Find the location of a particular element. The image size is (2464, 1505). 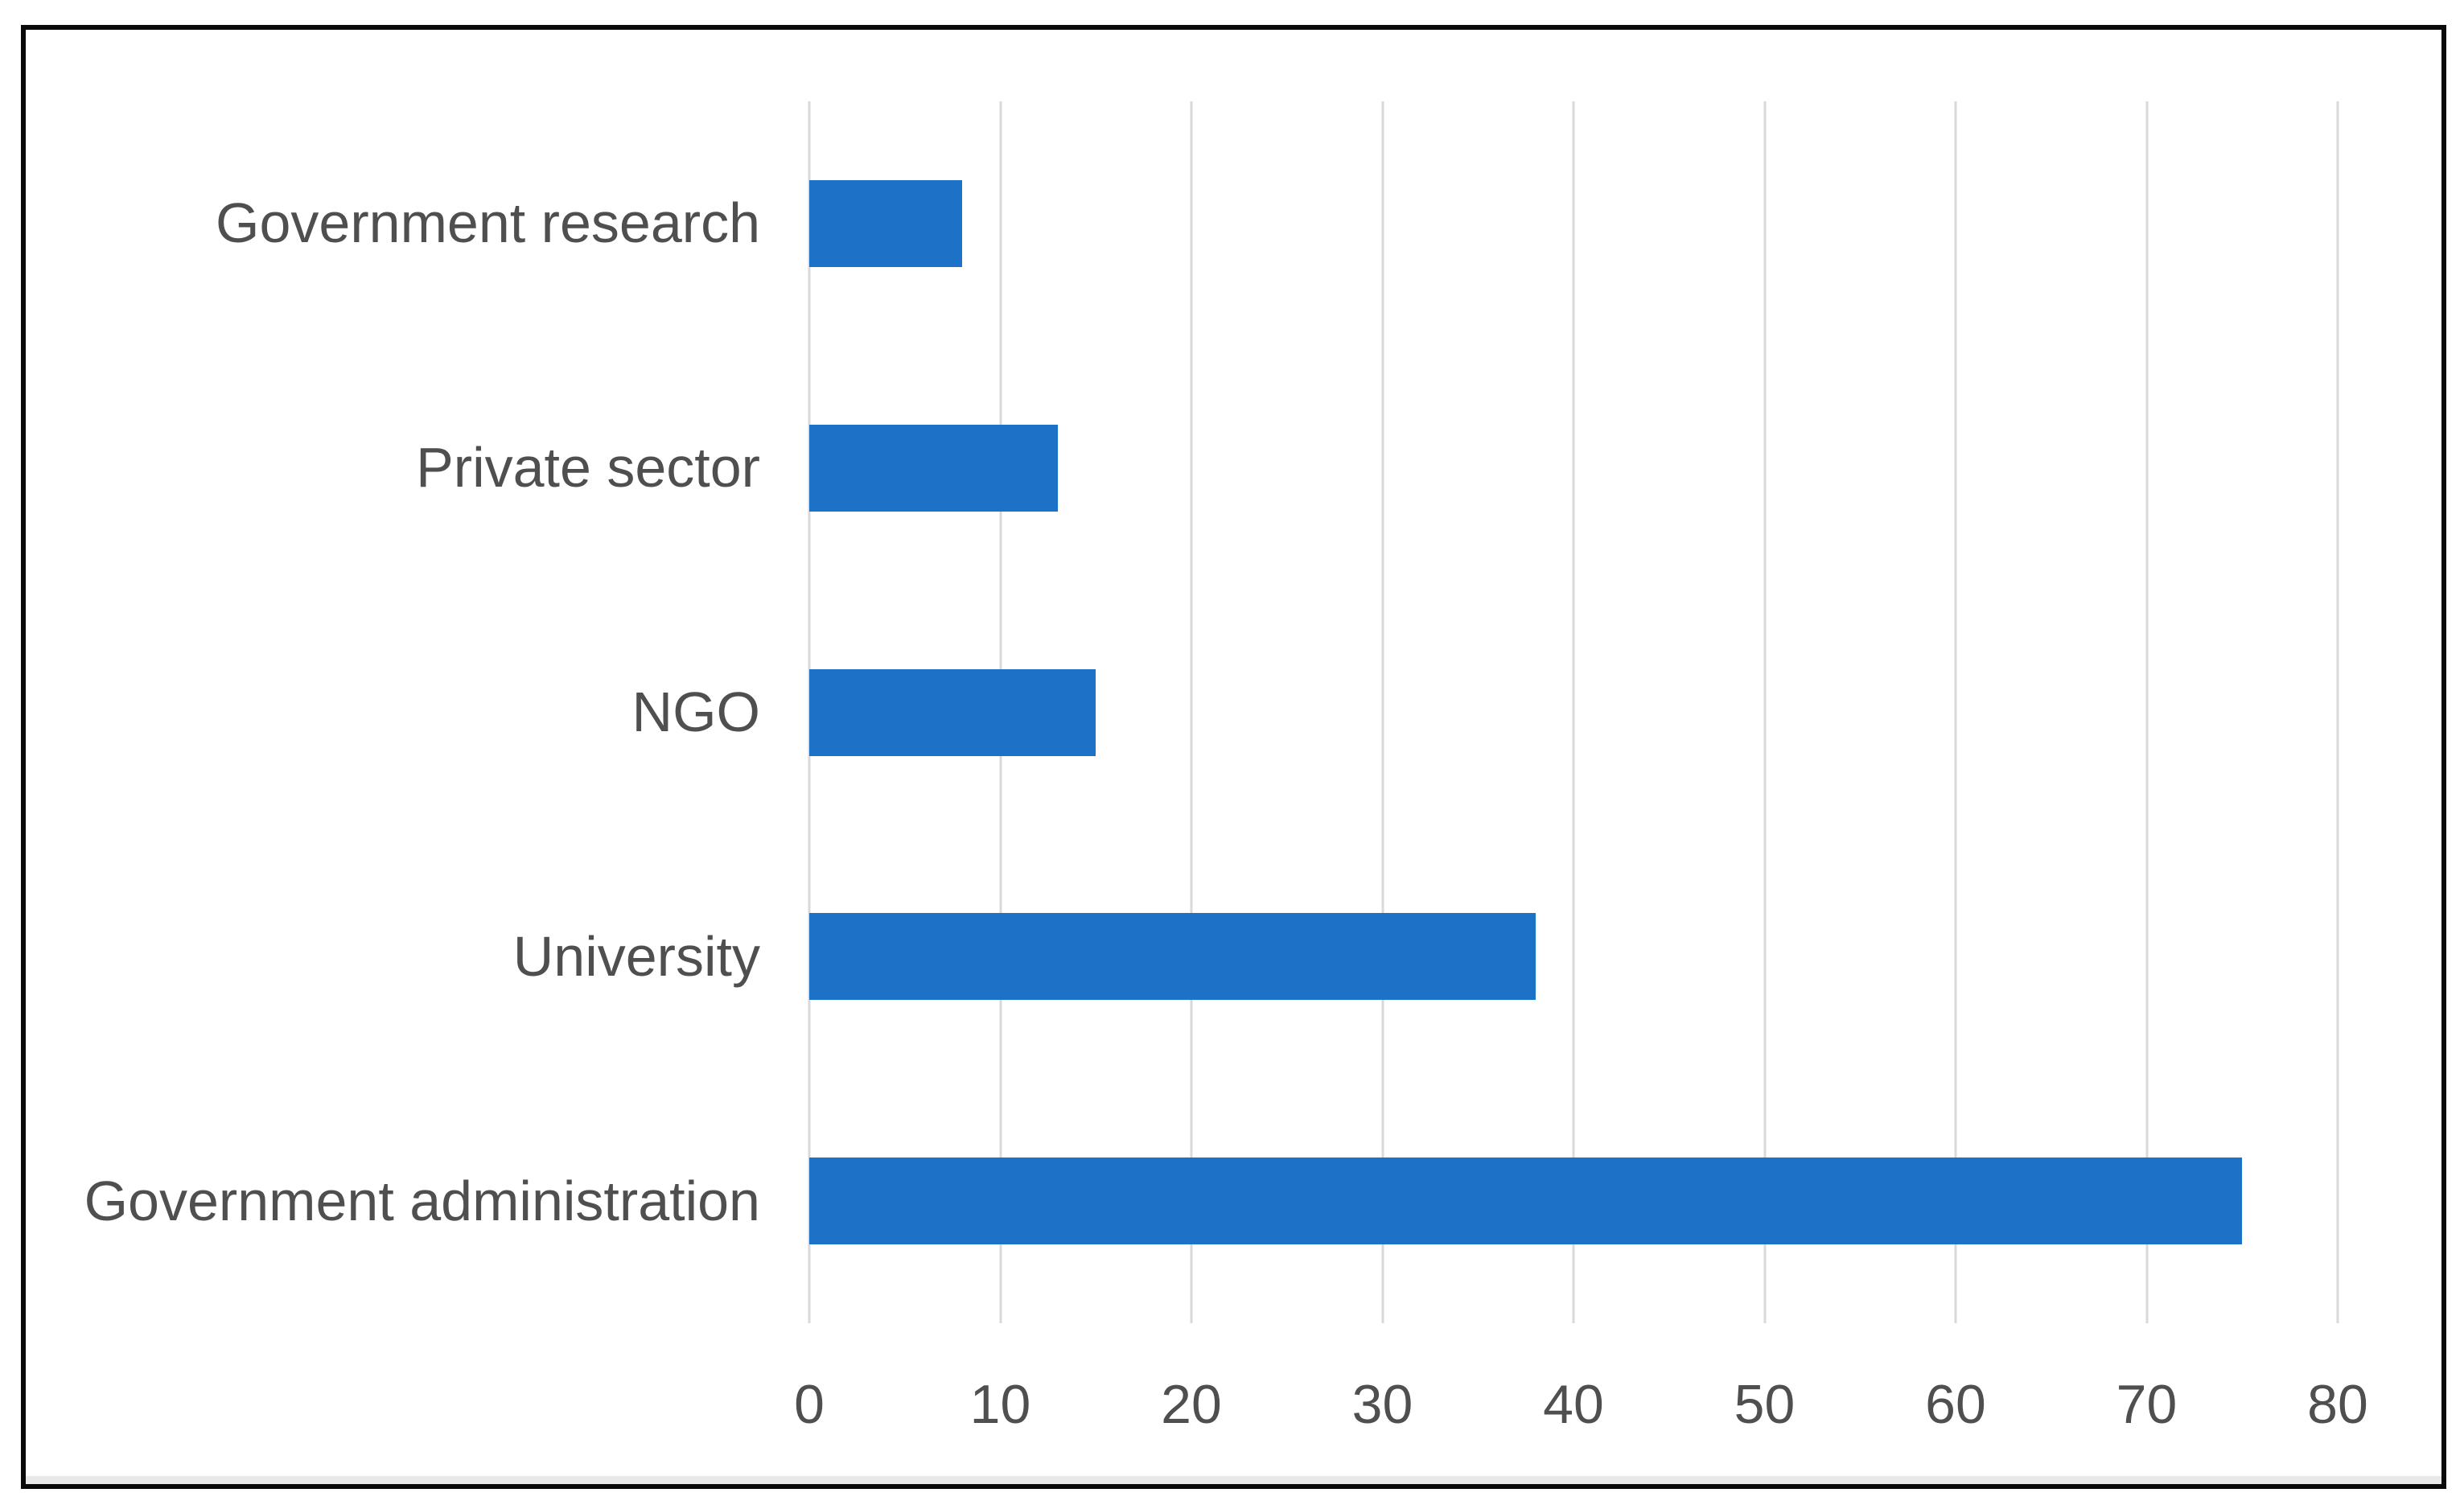

bar-private-sector is located at coordinates (933, 468).